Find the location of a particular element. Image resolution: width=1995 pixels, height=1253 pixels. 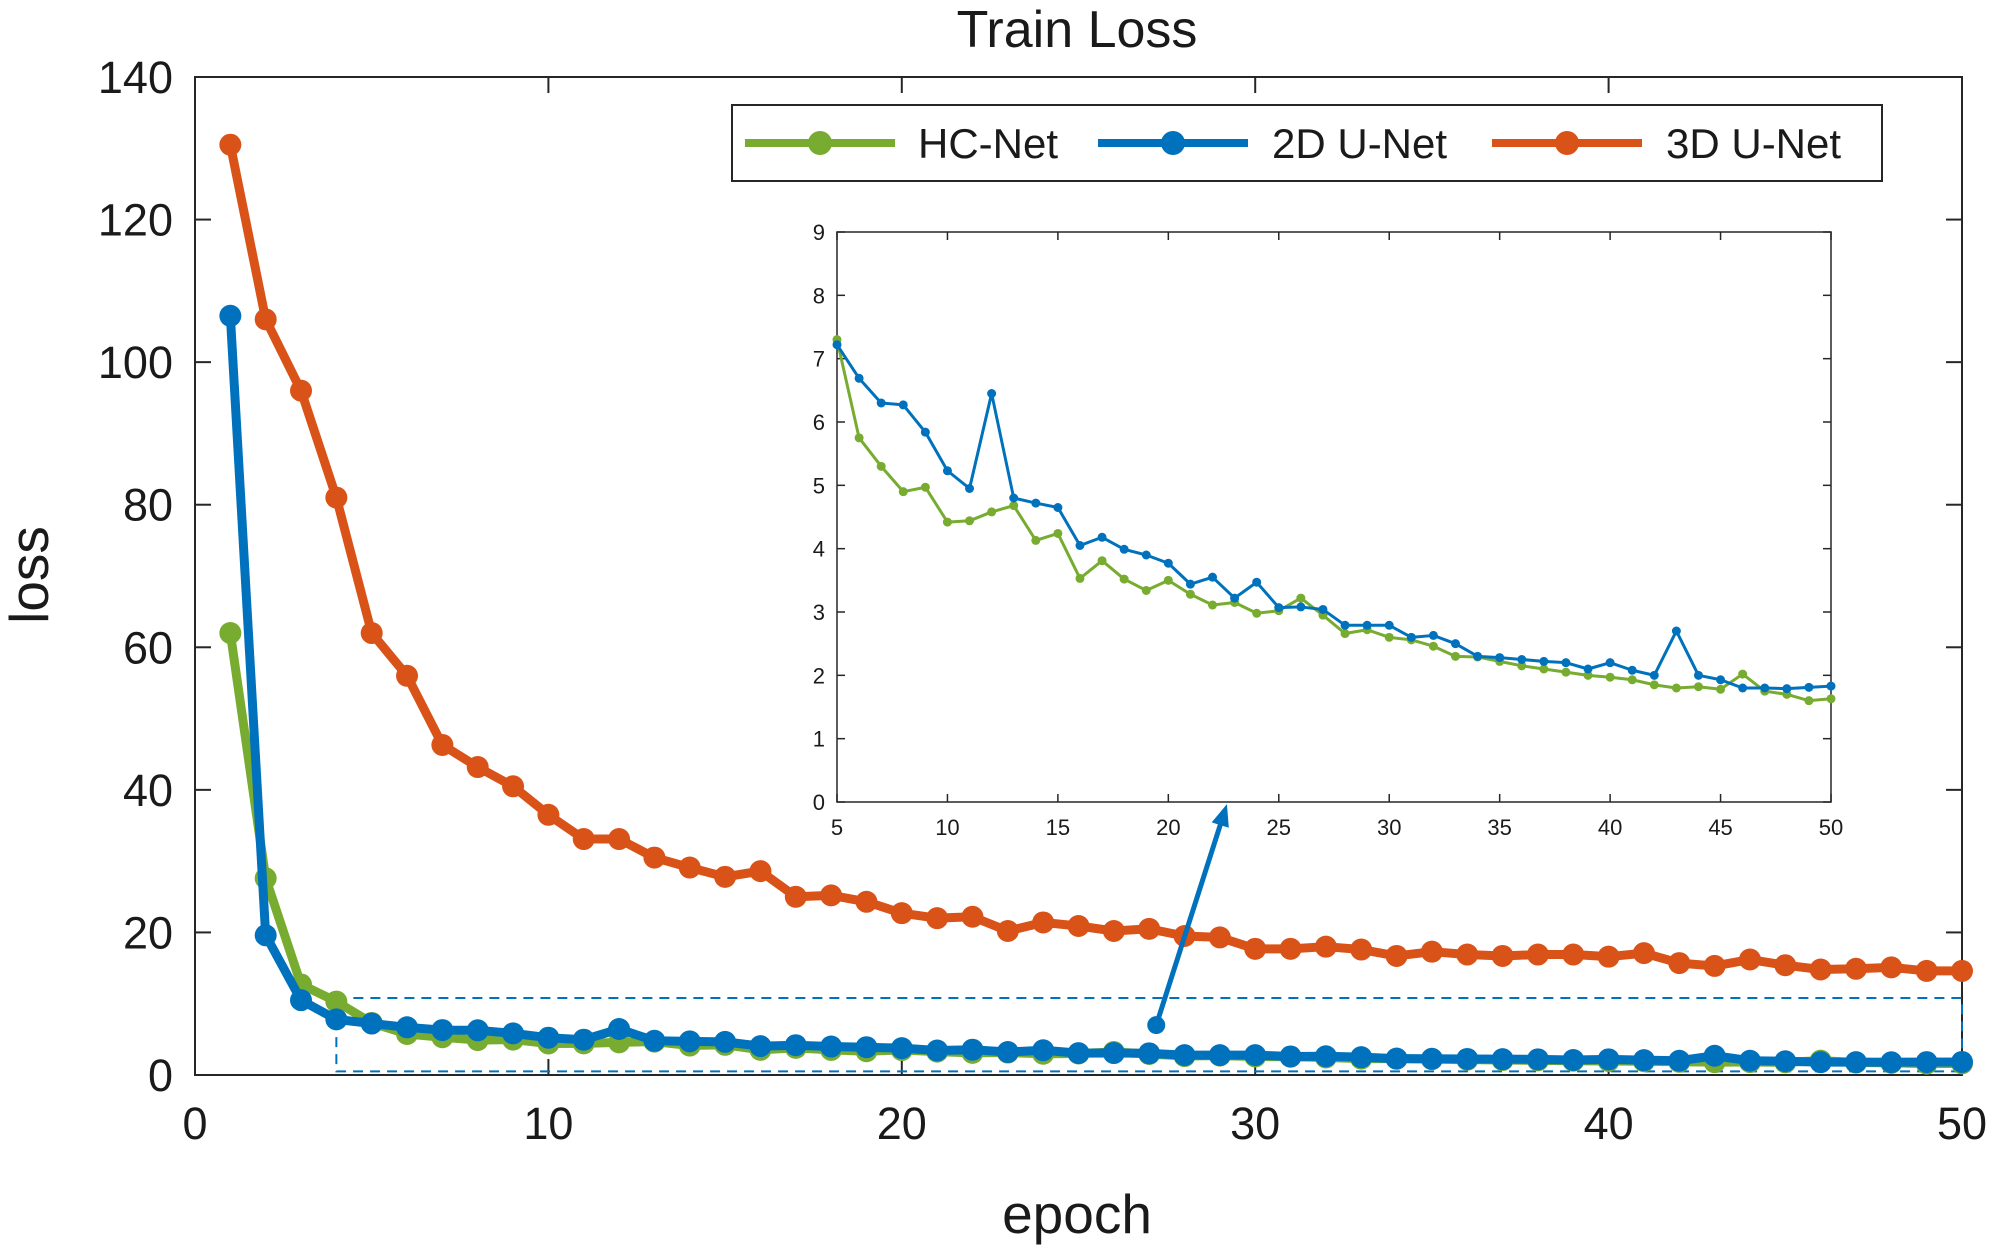

inset-x-tick-label: 40 is located at coordinates (1610, 827).